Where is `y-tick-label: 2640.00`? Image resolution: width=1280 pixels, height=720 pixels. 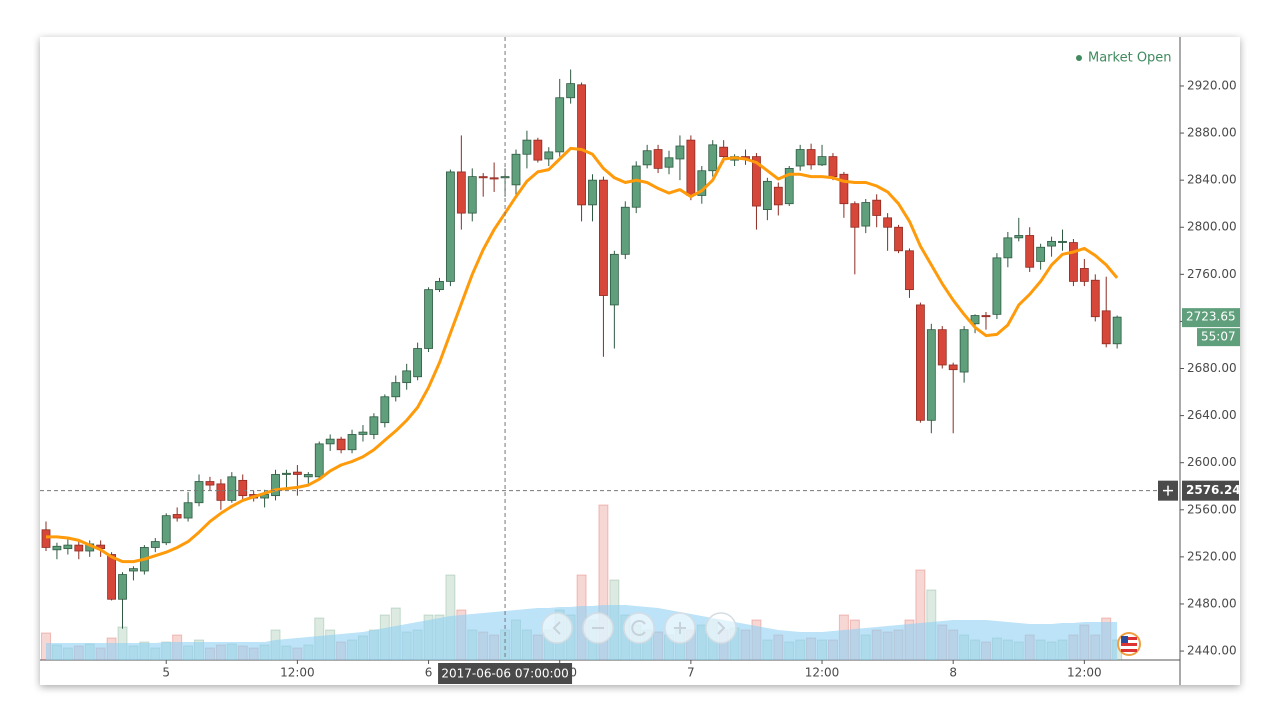
y-tick-label: 2640.00 is located at coordinates (1212, 415).